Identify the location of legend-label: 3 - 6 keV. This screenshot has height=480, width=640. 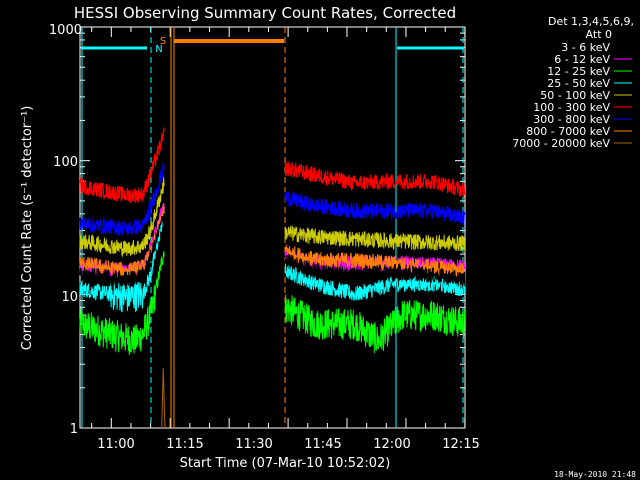
(585, 47).